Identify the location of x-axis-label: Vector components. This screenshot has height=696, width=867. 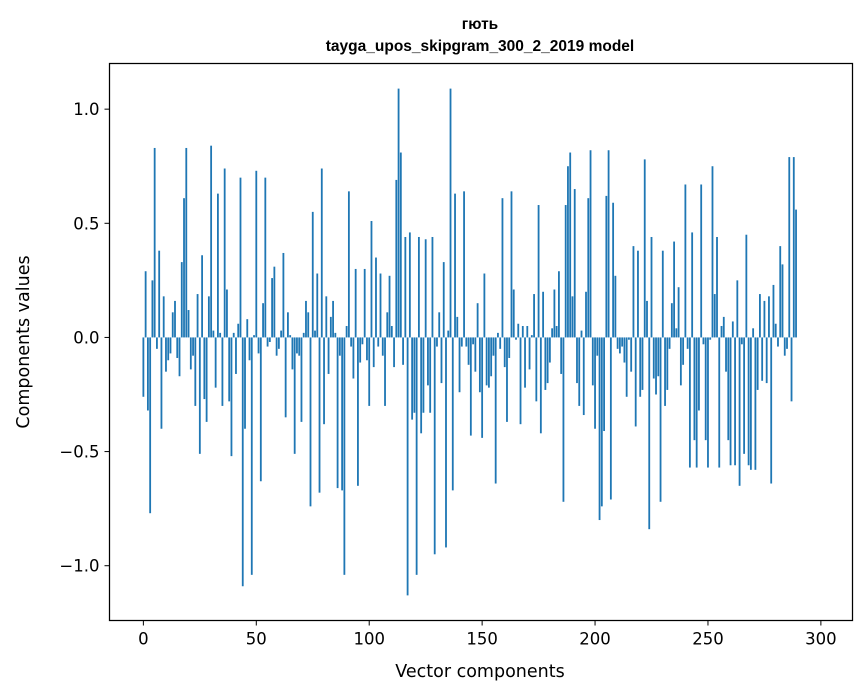
(479, 672).